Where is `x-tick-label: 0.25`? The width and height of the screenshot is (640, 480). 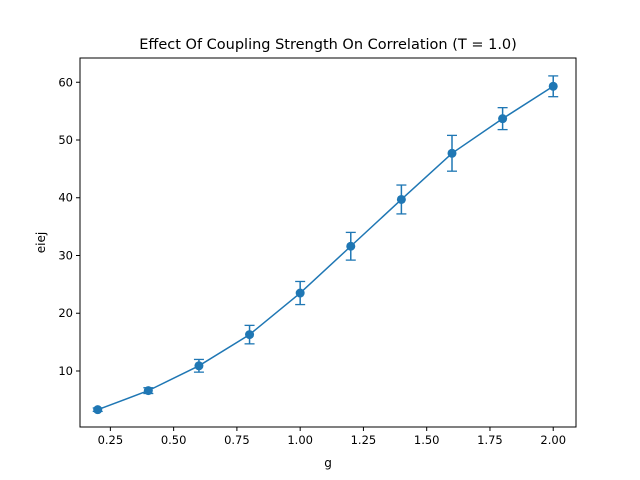
x-tick-label: 0.25 is located at coordinates (111, 440).